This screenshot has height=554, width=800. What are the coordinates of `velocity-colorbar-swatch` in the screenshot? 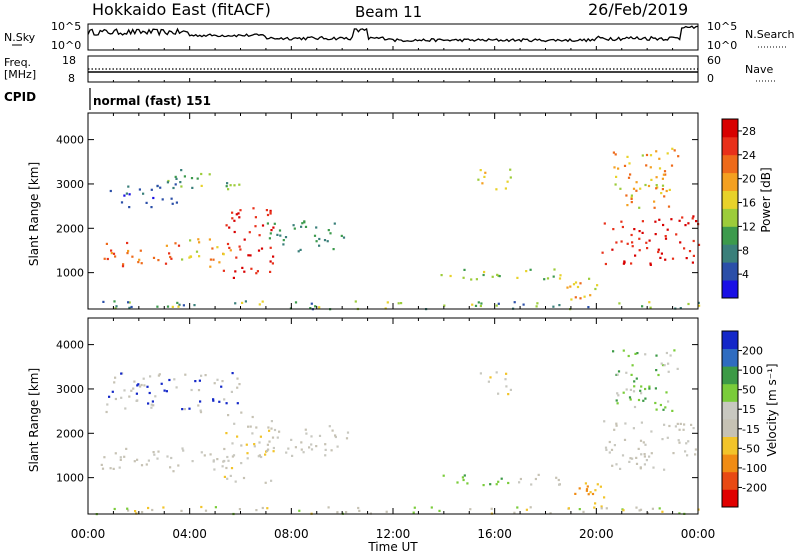 It's located at (730, 498).